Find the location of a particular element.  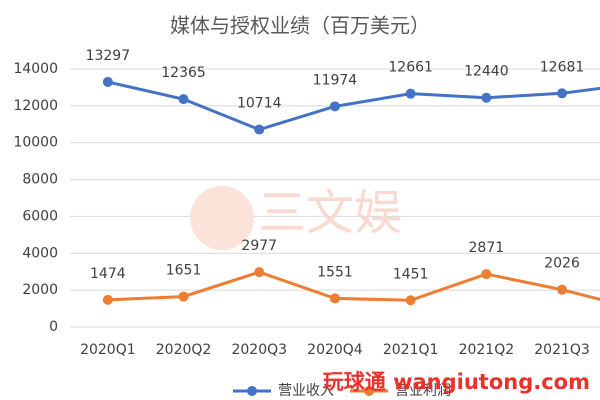

data-label: 12365 is located at coordinates (183, 73).